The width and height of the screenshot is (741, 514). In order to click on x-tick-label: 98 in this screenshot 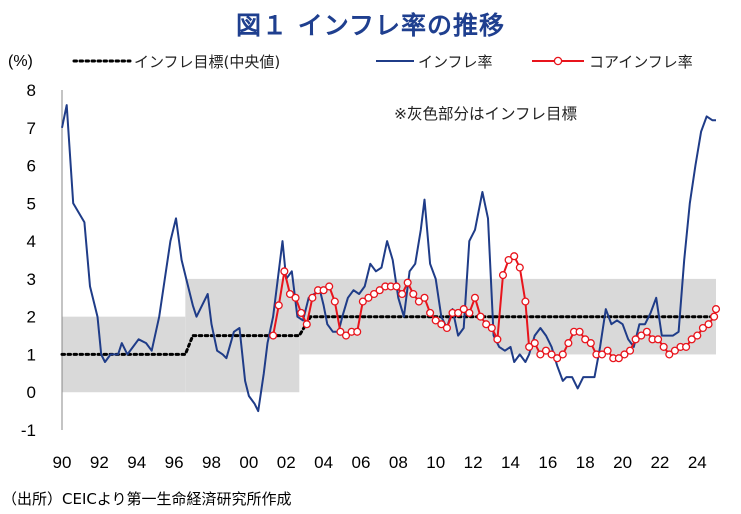, I will do `click(211, 462)`.